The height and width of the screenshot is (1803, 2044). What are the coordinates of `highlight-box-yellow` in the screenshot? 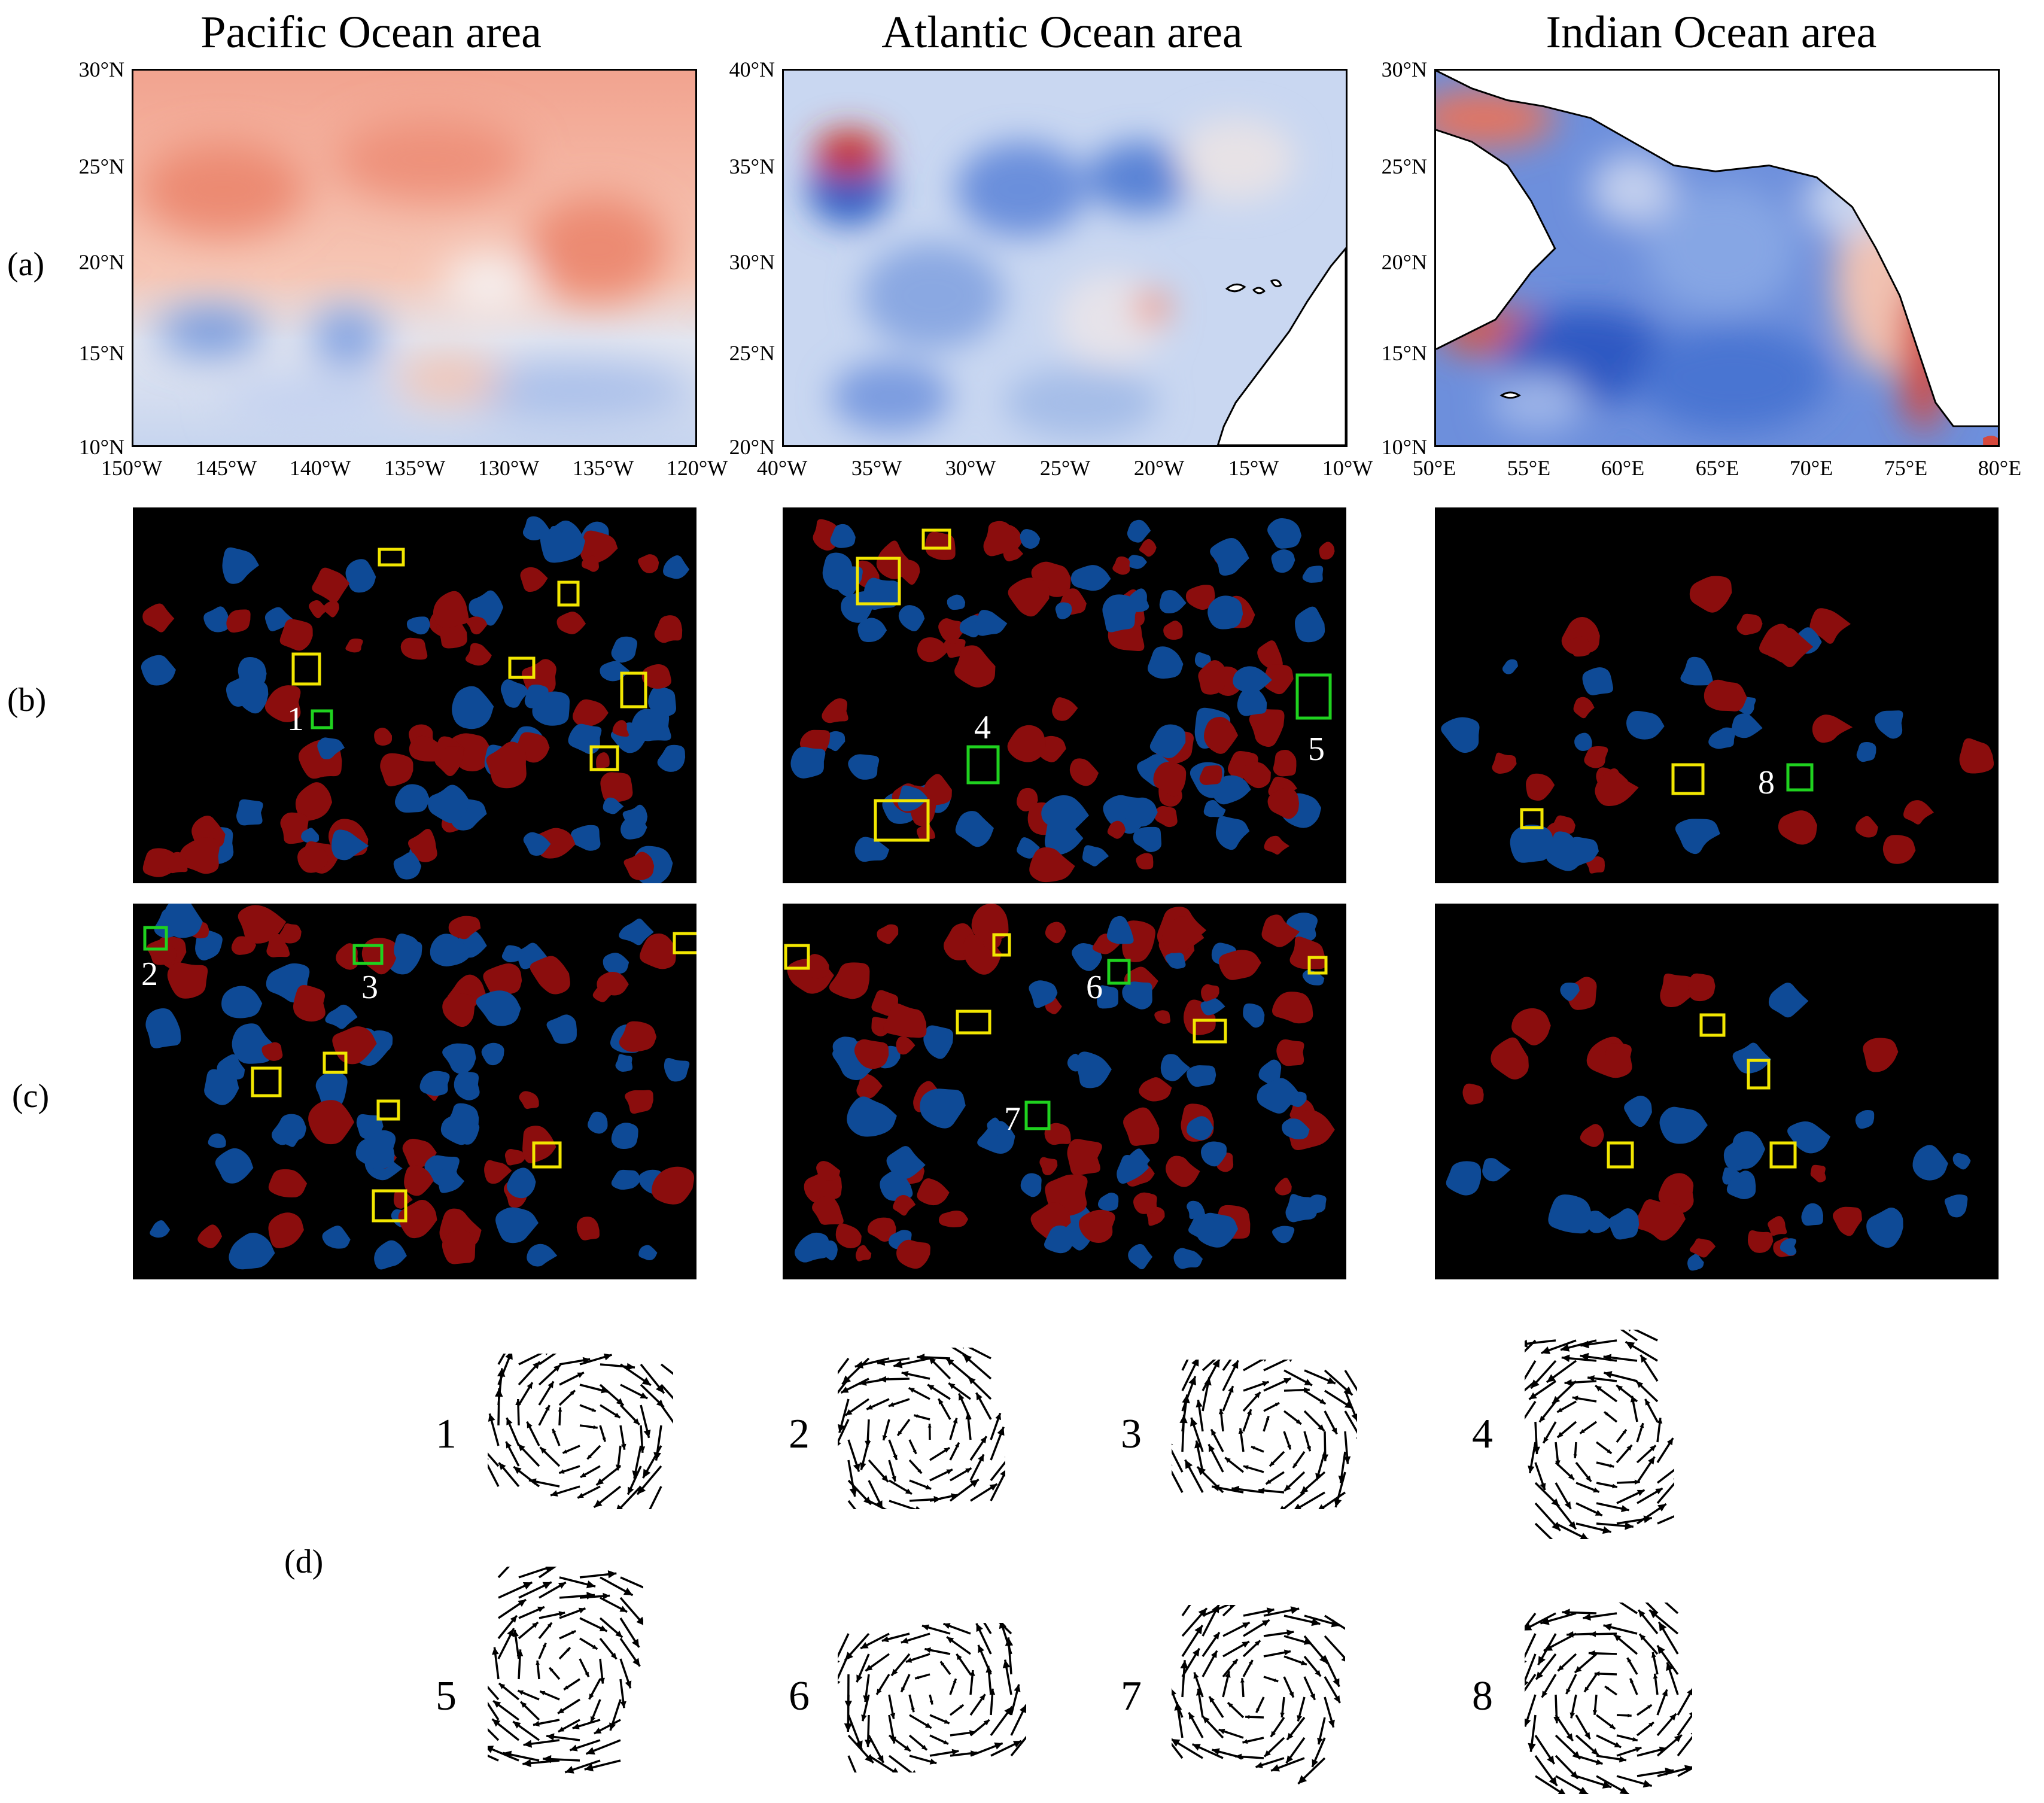 It's located at (266, 1081).